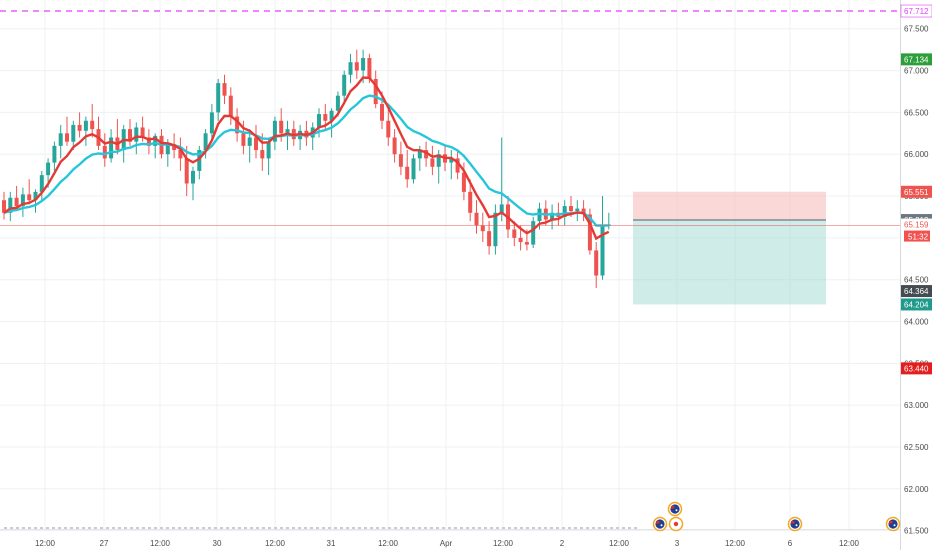 The image size is (932, 555). I want to click on short-position-tool, so click(729, 248).